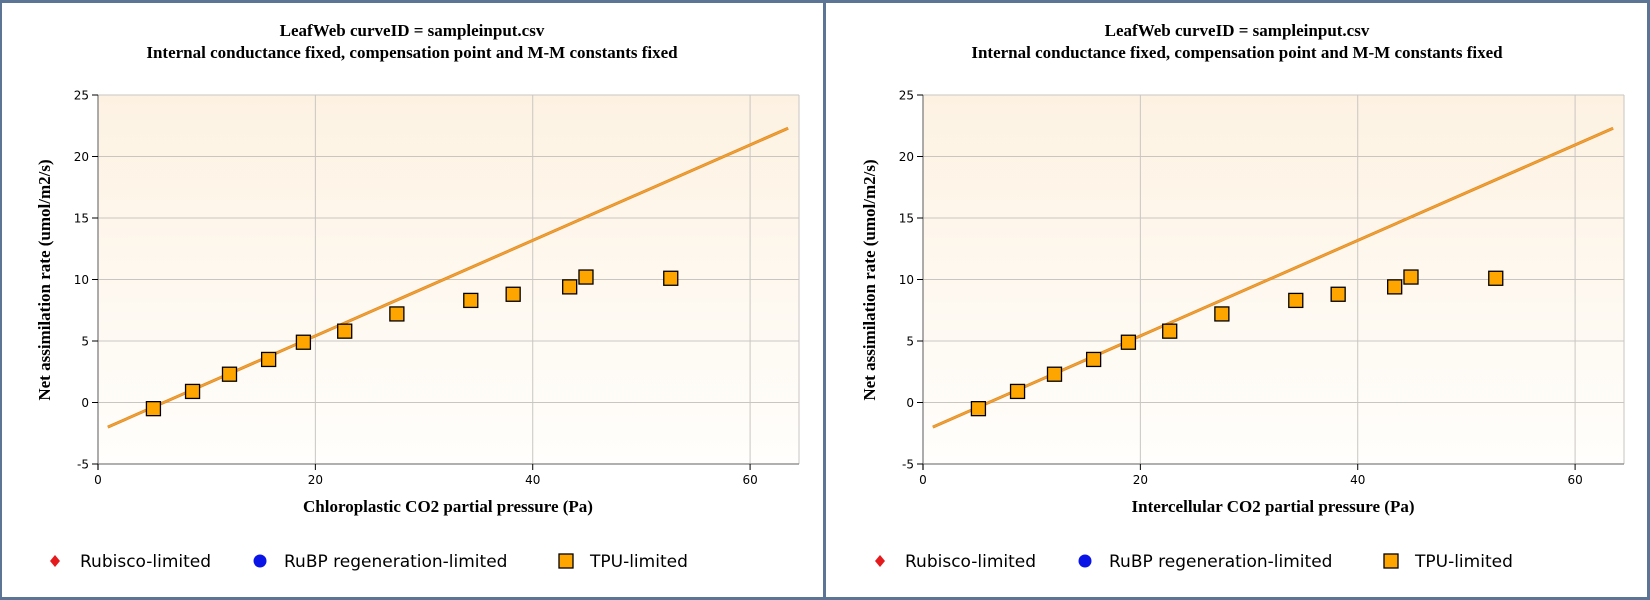  I want to click on panel-divider, so click(824, 300).